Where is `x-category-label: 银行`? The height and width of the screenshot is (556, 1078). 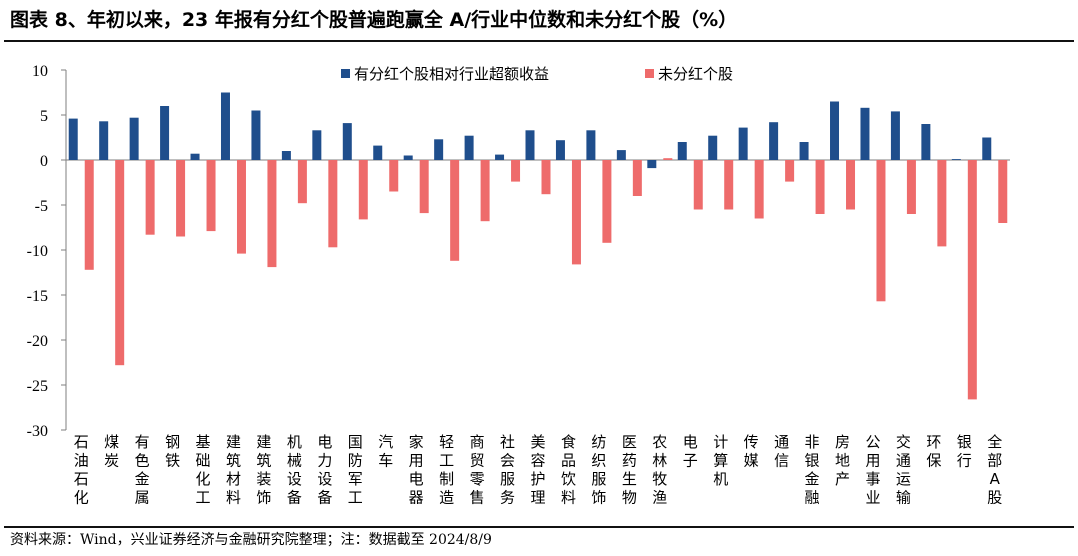 x-category-label: 银行 is located at coordinates (964, 451).